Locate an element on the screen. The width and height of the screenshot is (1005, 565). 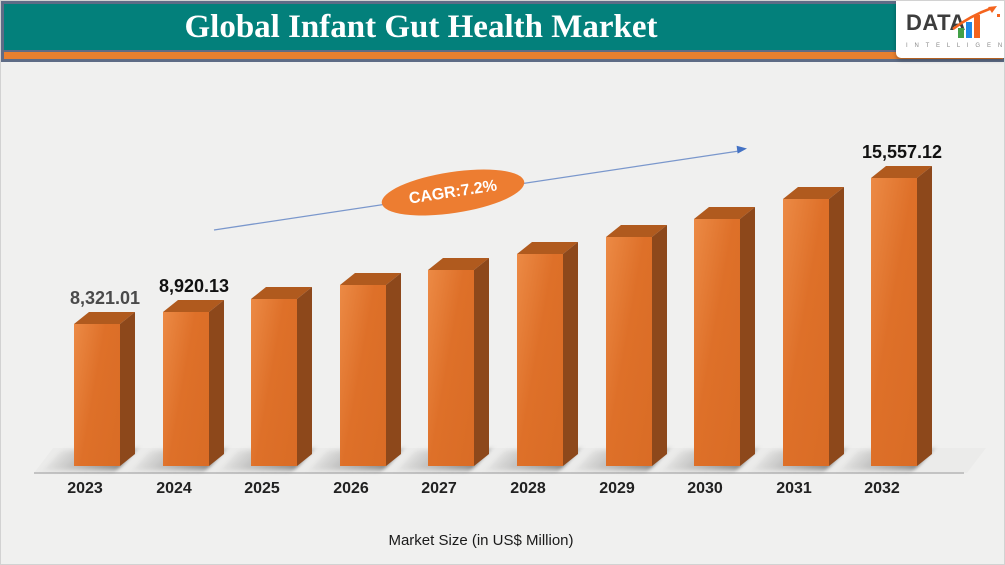
year-label-2023: 2023 is located at coordinates (85, 488).